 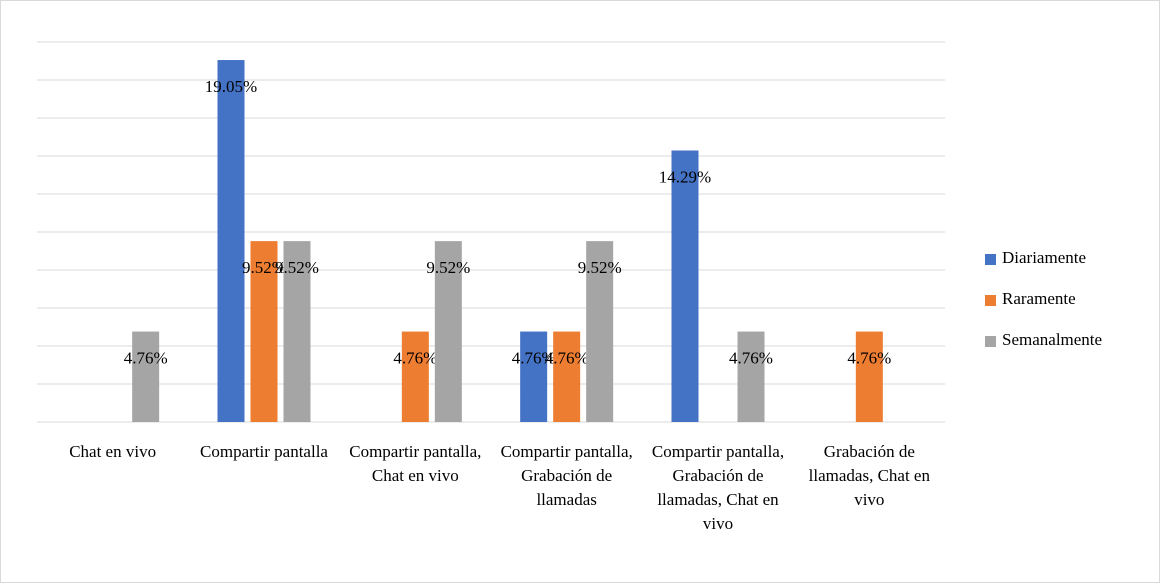 What do you see at coordinates (231, 86) in the screenshot?
I see `data-label: 19.05%` at bounding box center [231, 86].